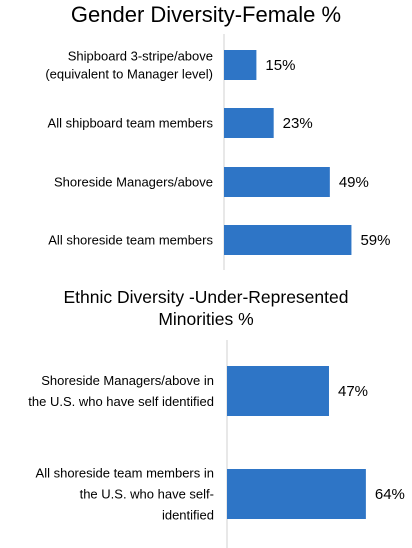 The width and height of the screenshot is (412, 548). Describe the element at coordinates (206, 319) in the screenshot. I see `chart-title-ethnic-line-2: Minorities %` at that location.